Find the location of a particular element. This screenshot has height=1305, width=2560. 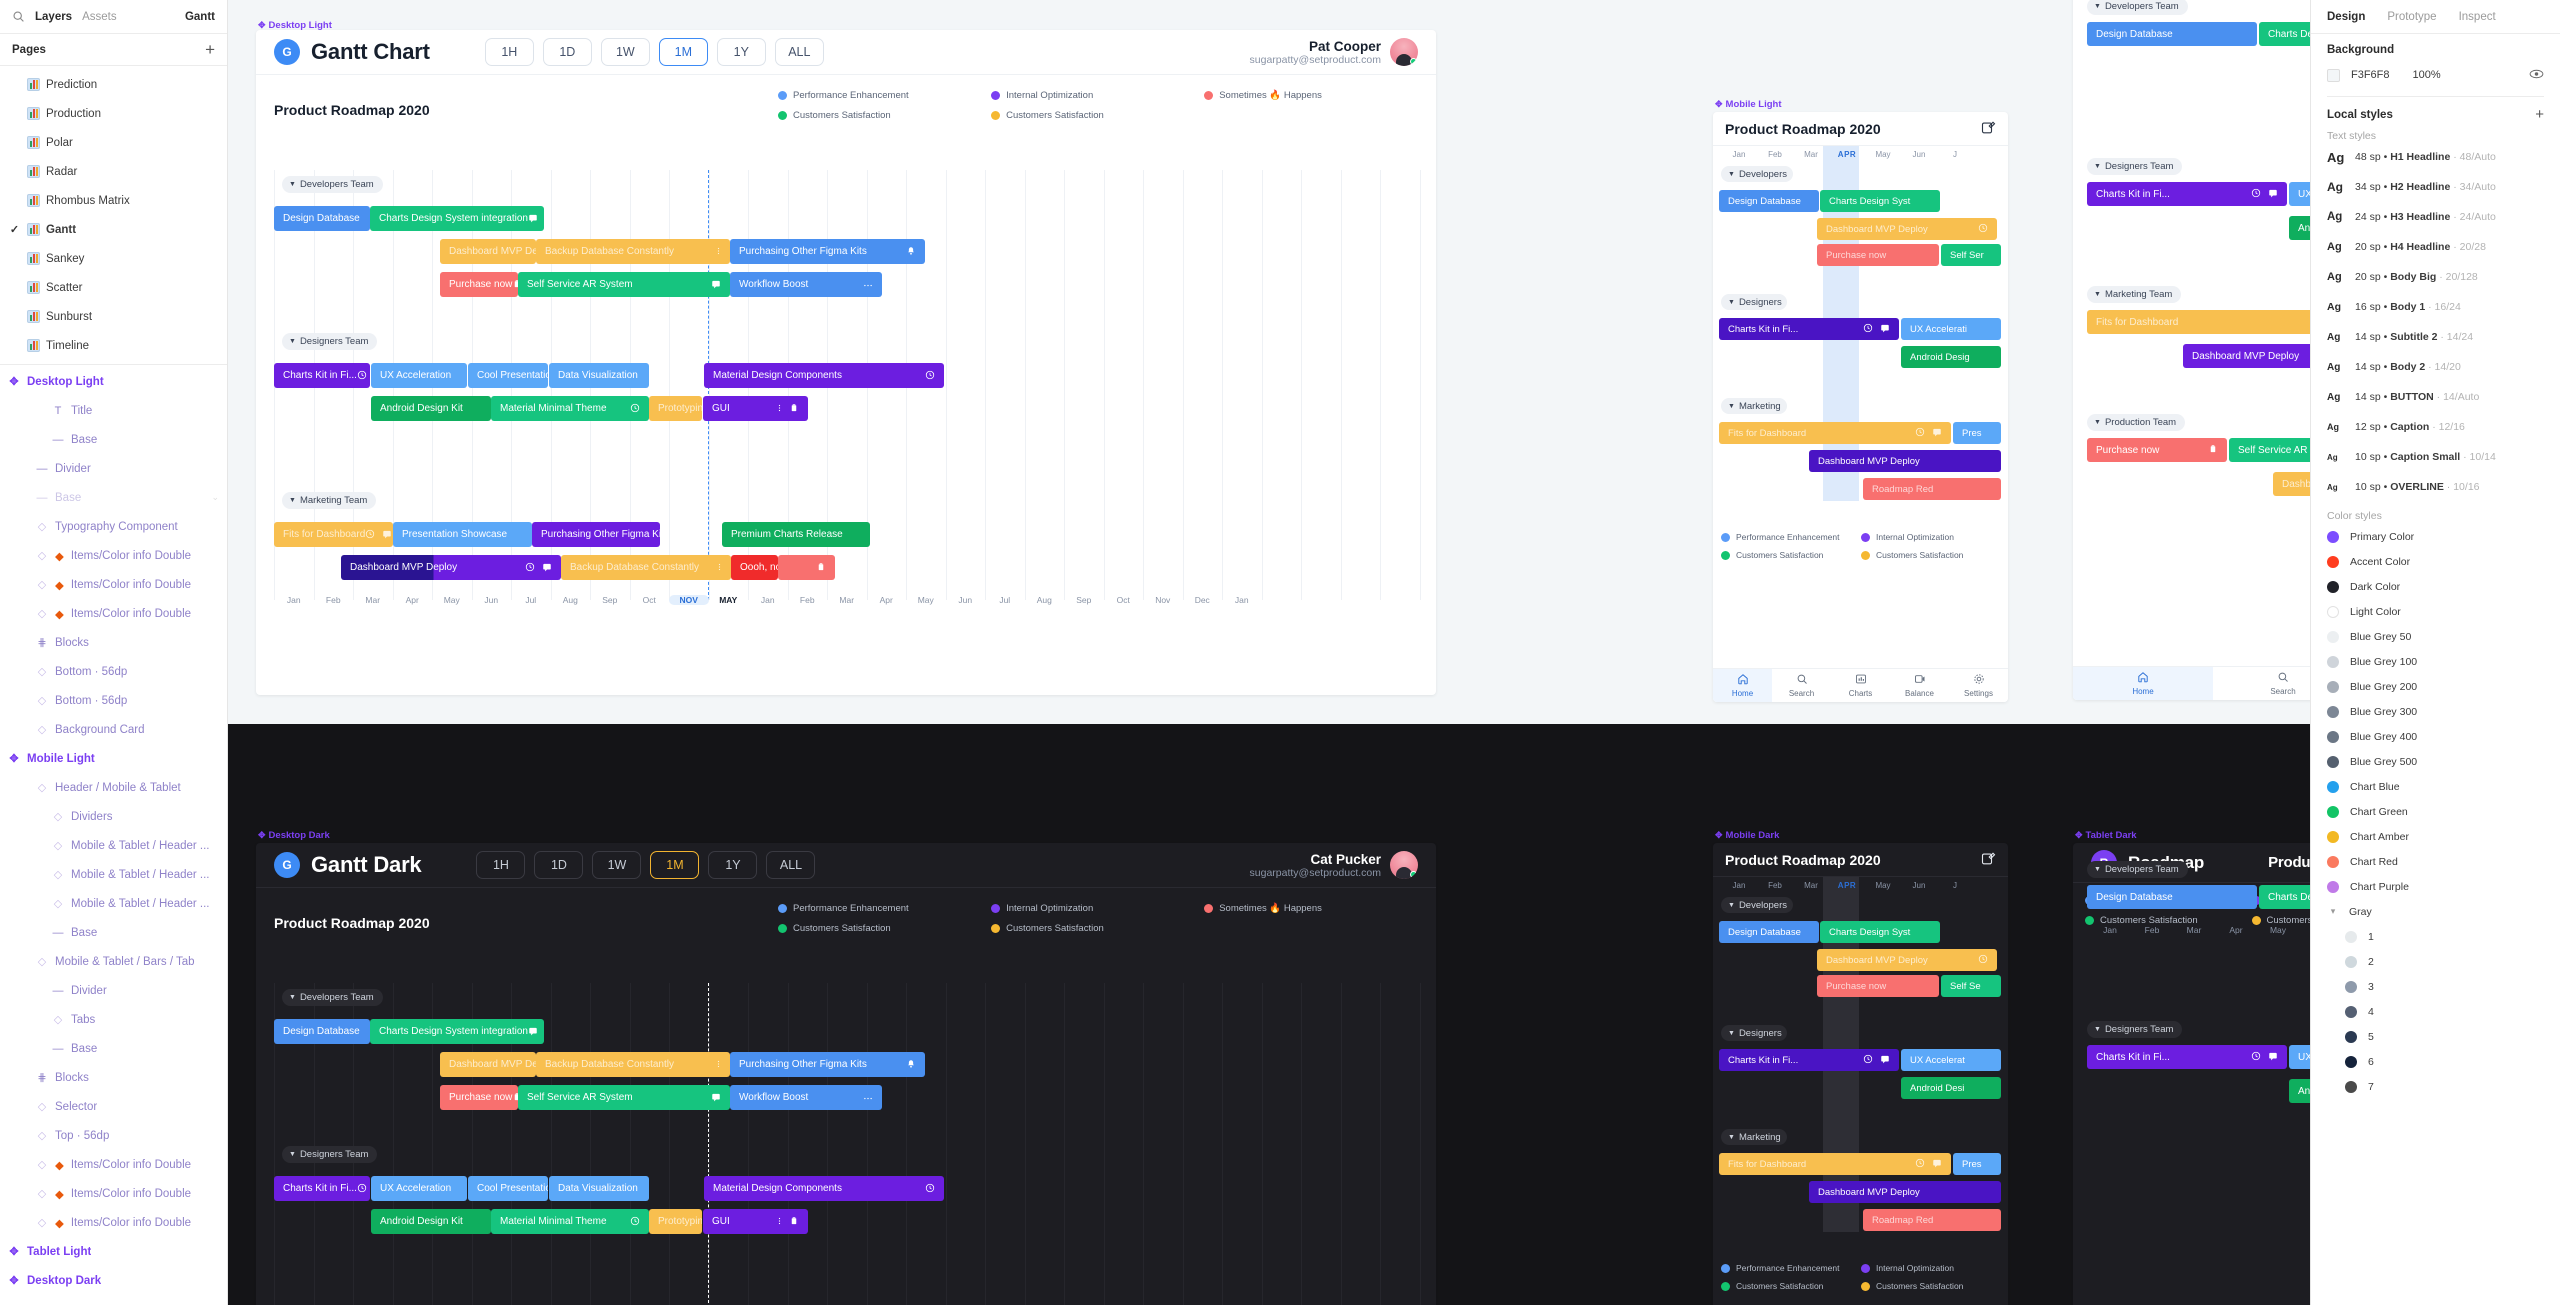

gantt-bar: Material Design Components is located at coordinates (824, 1188).